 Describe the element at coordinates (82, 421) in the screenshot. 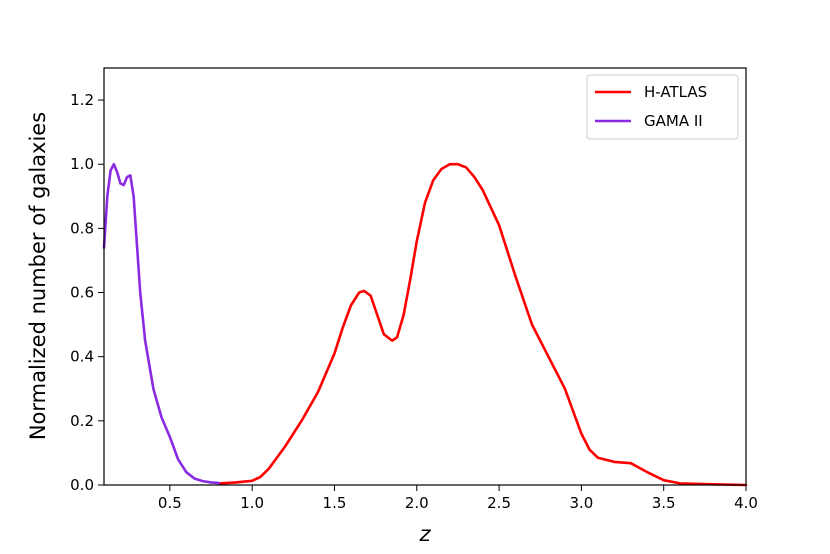

I see `y-tick-label: 0.2` at that location.